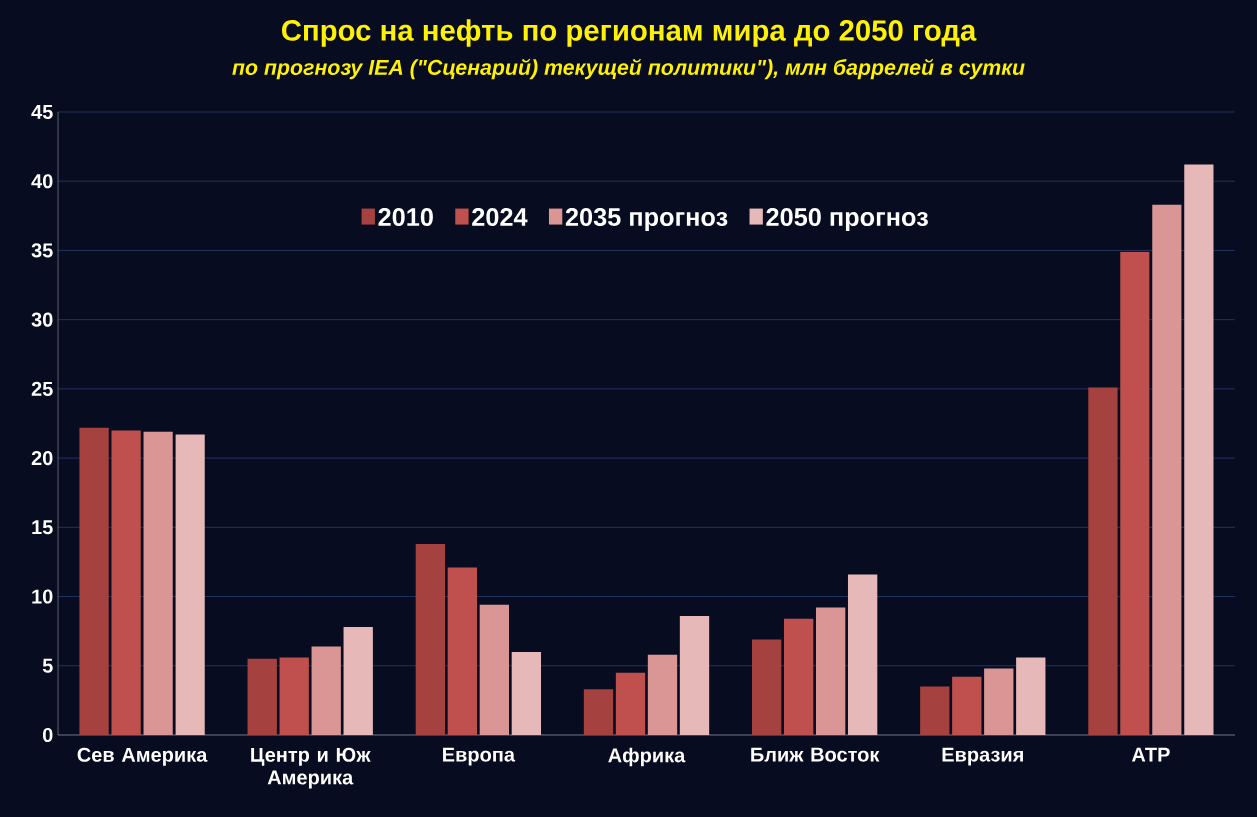 This screenshot has width=1257, height=817. I want to click on legend-label: 2024, so click(500, 217).